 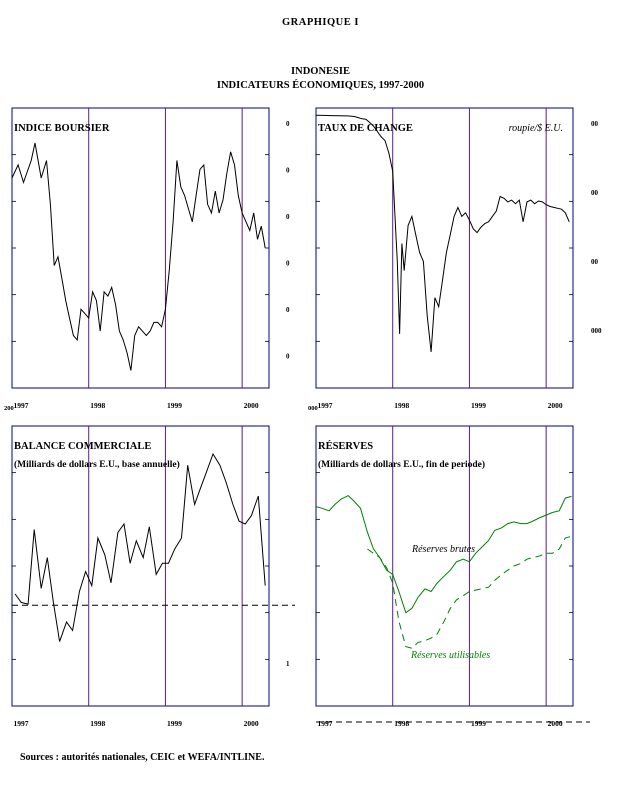 I want to click on stock-x-tick-label: 2000, so click(x=251, y=405).